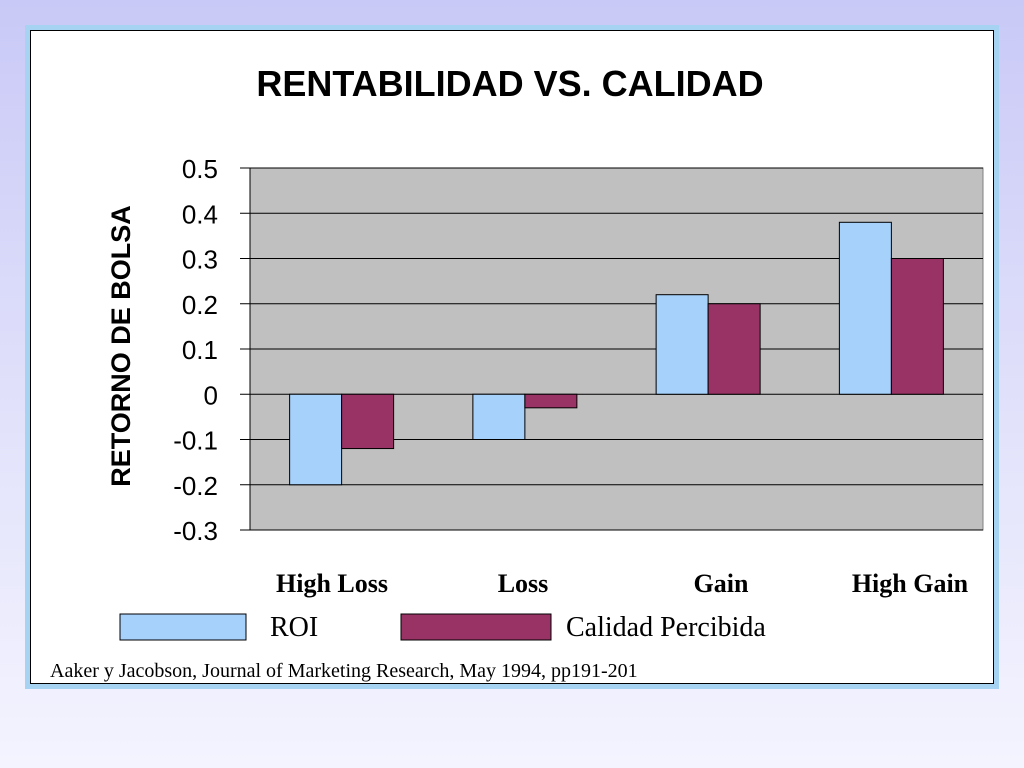 This screenshot has height=768, width=1024. What do you see at coordinates (917, 326) in the screenshot?
I see `bar-calidad-percibida-high-gain` at bounding box center [917, 326].